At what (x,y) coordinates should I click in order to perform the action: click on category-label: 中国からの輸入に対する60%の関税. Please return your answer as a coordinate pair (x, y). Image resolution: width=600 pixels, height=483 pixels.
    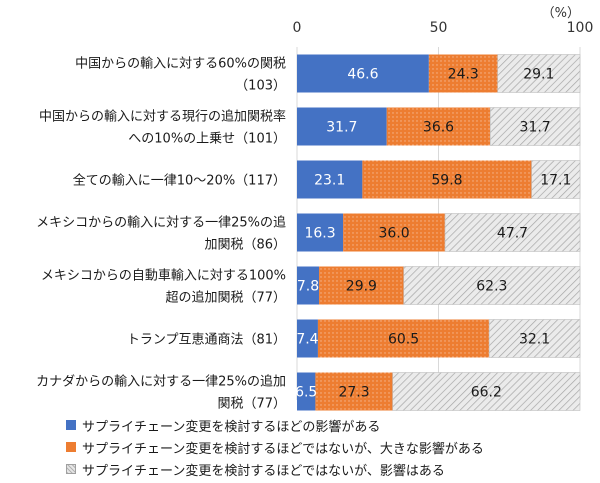
    Looking at the image, I should click on (180, 64).